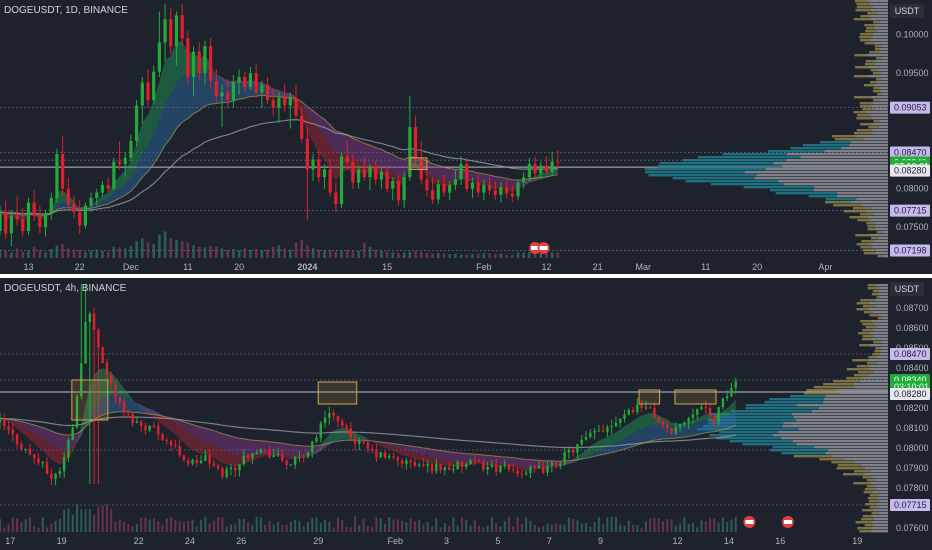 The height and width of the screenshot is (550, 932). I want to click on pane-separator, so click(466, 276).